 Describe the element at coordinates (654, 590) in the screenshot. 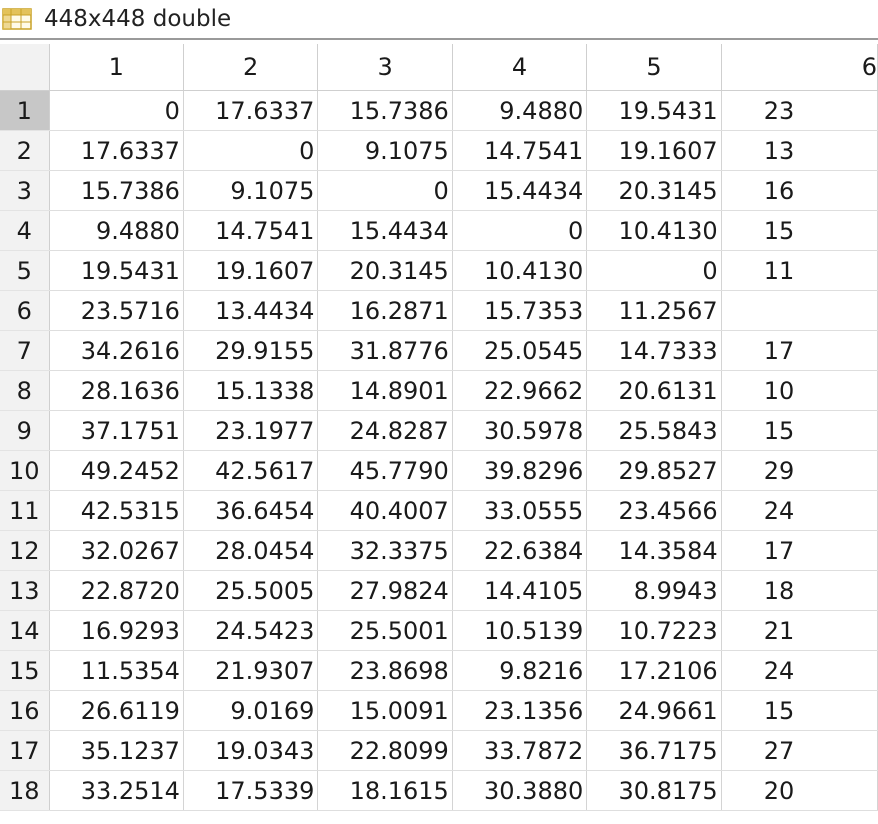

I see `table-cell: 8.9943` at that location.